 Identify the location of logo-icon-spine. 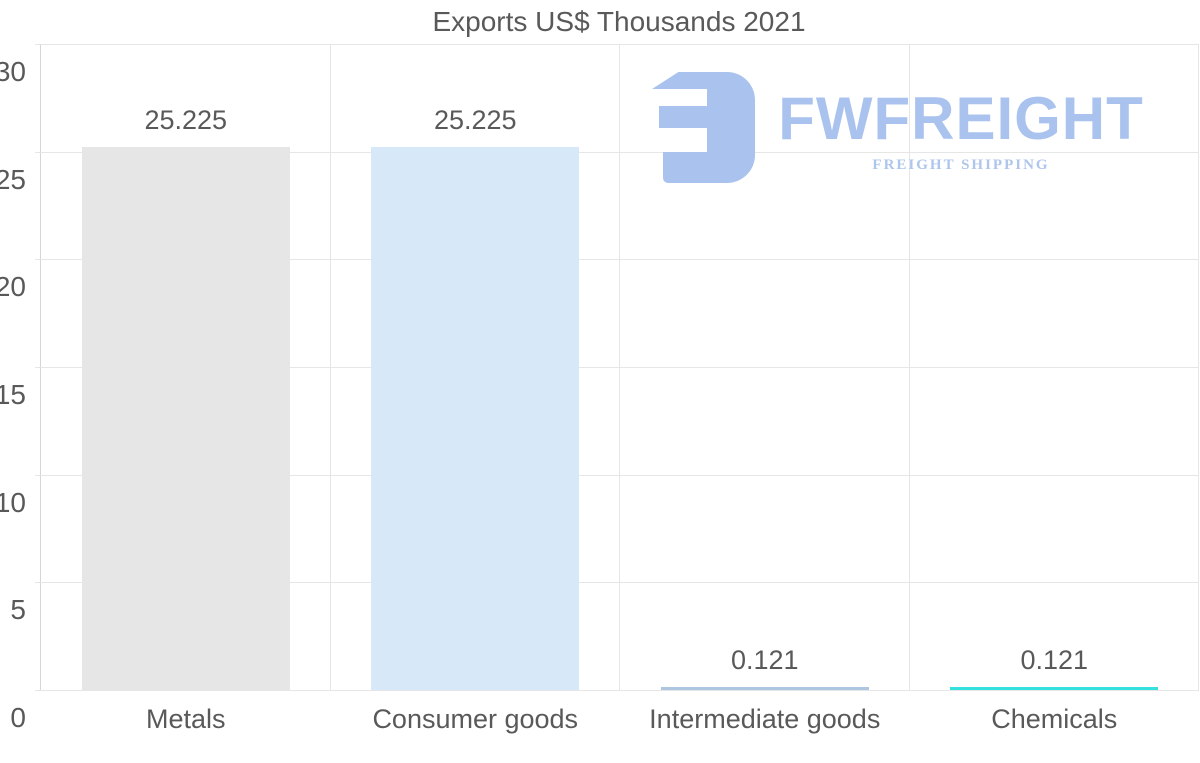
(731, 127).